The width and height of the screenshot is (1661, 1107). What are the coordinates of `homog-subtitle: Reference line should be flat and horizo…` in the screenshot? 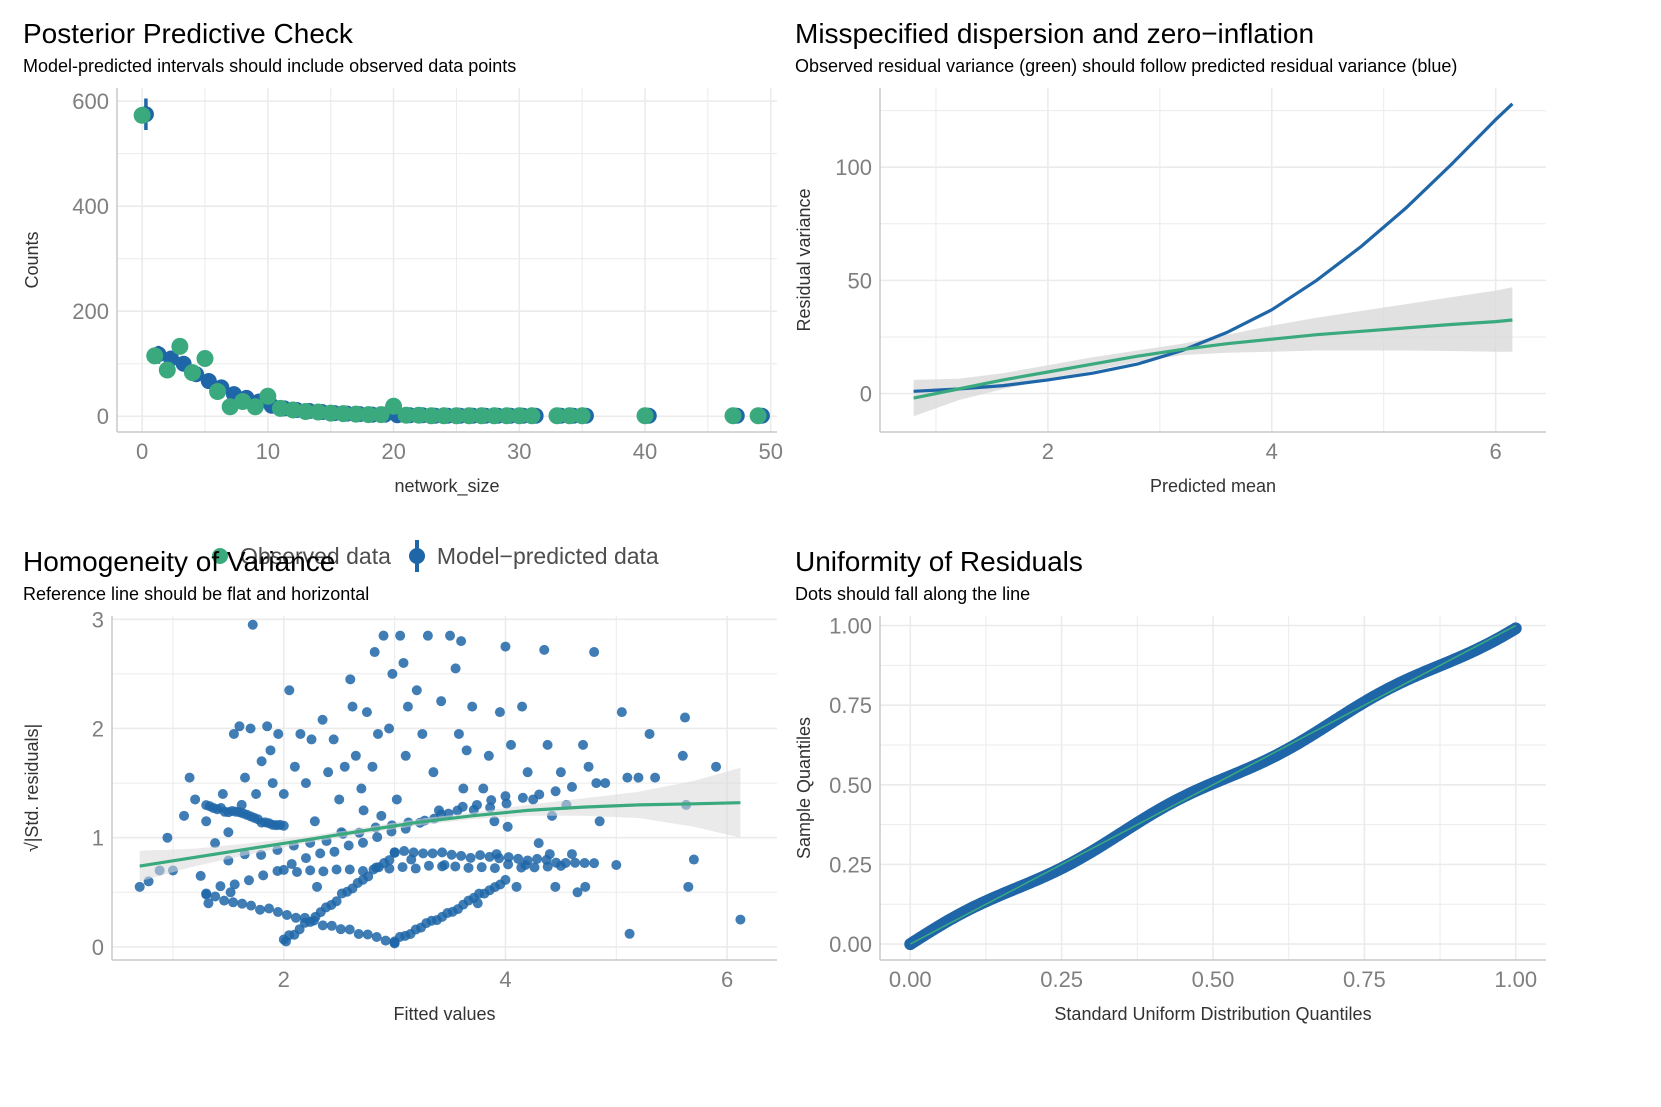 It's located at (196, 594).